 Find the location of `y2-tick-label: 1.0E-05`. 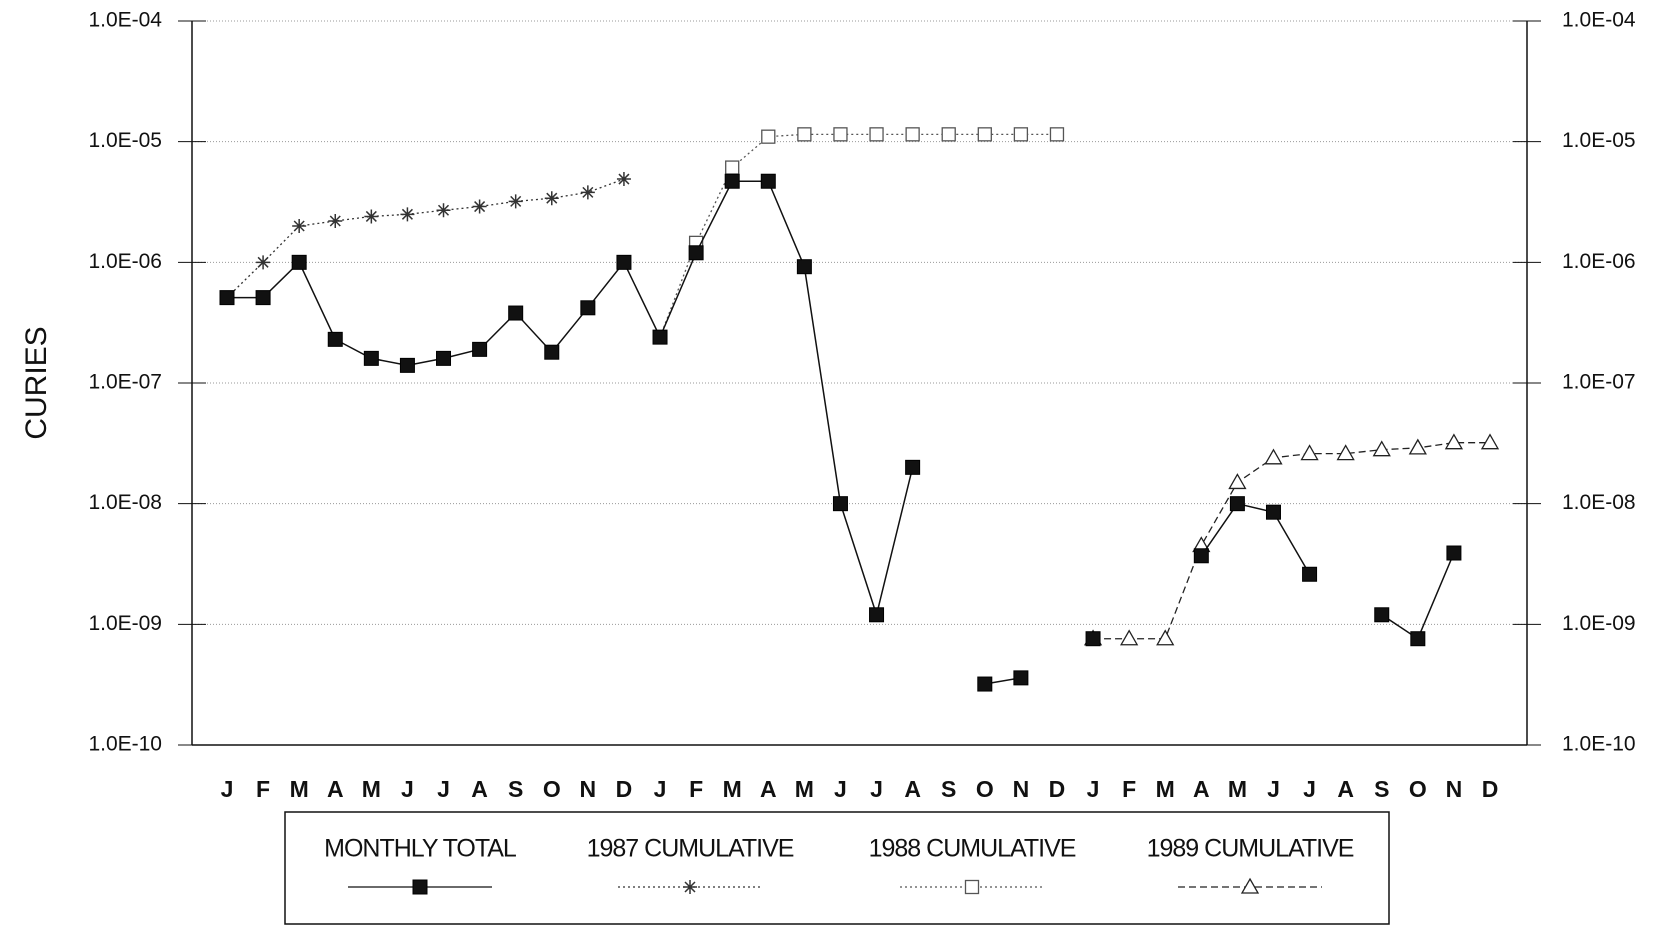

y2-tick-label: 1.0E-05 is located at coordinates (1599, 140).